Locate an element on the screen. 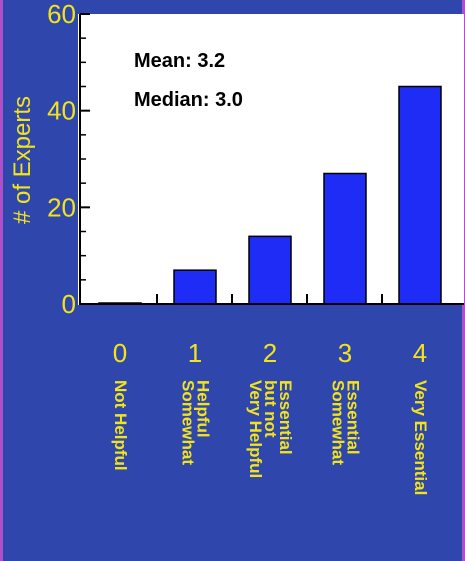 The width and height of the screenshot is (465, 561). y-tick-label: 20 is located at coordinates (61, 207).